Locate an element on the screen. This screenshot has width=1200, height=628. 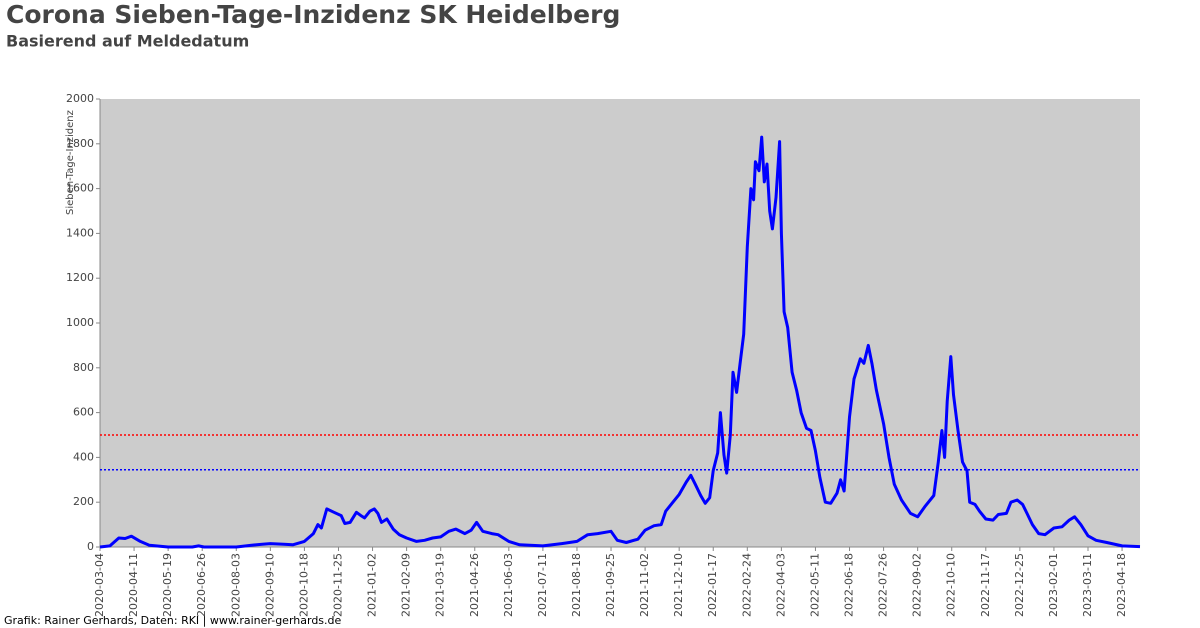
x-tick-label: 2022-06-18 is located at coordinates (849, 585).